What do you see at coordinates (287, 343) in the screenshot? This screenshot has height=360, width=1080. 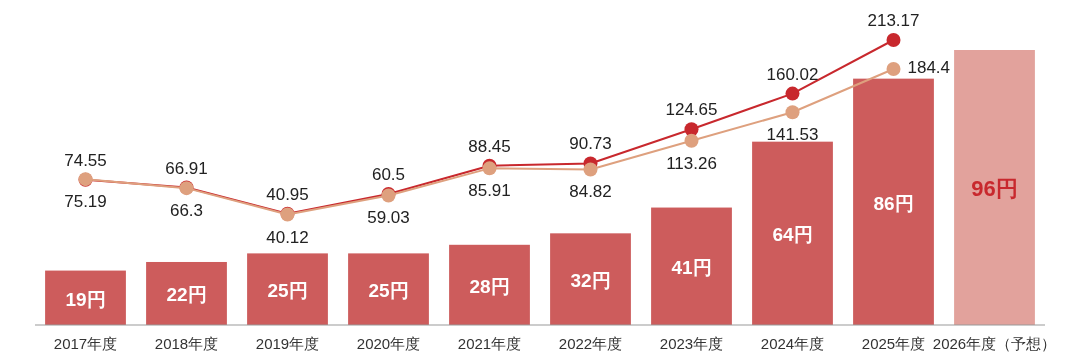 I see `x-tick-label: 2019年度` at bounding box center [287, 343].